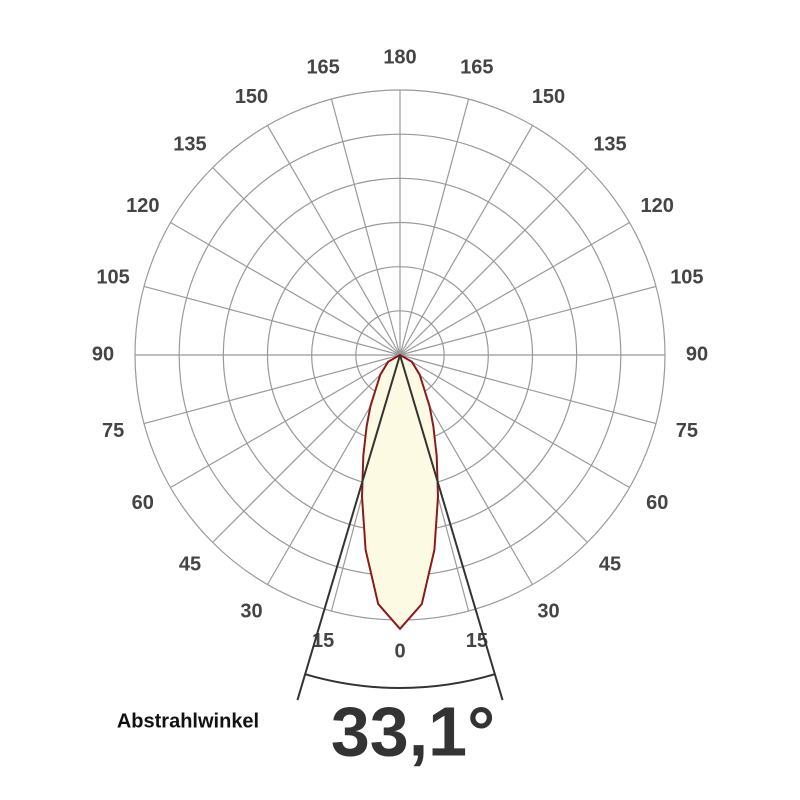  I want to click on intensity-curve, so click(400, 492).